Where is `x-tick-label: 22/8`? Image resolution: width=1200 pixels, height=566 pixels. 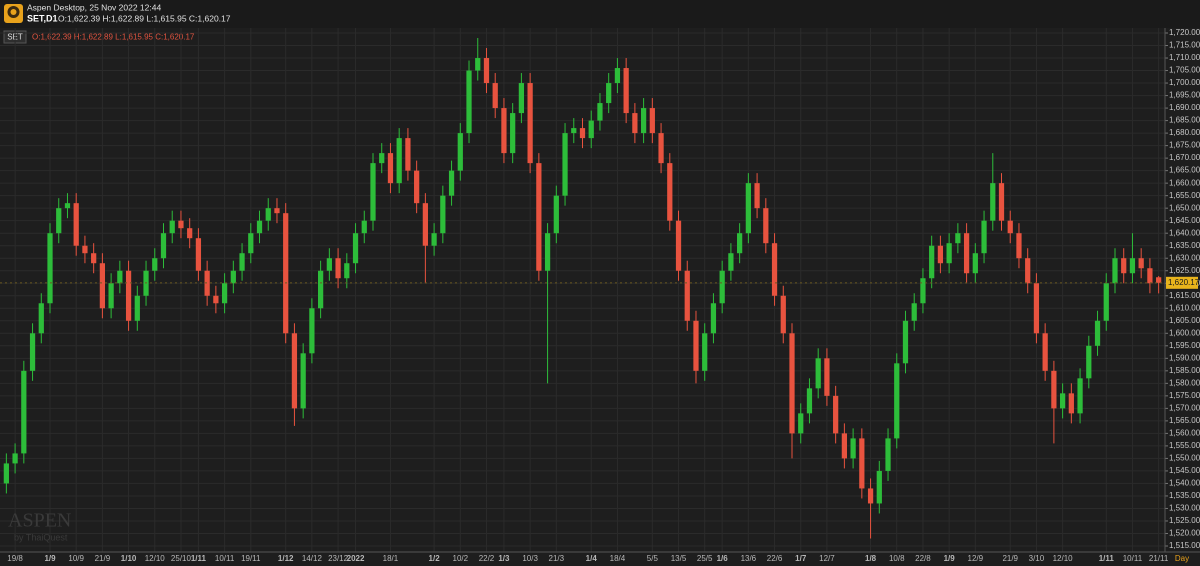
x-tick-label: 22/8 is located at coordinates (923, 558).